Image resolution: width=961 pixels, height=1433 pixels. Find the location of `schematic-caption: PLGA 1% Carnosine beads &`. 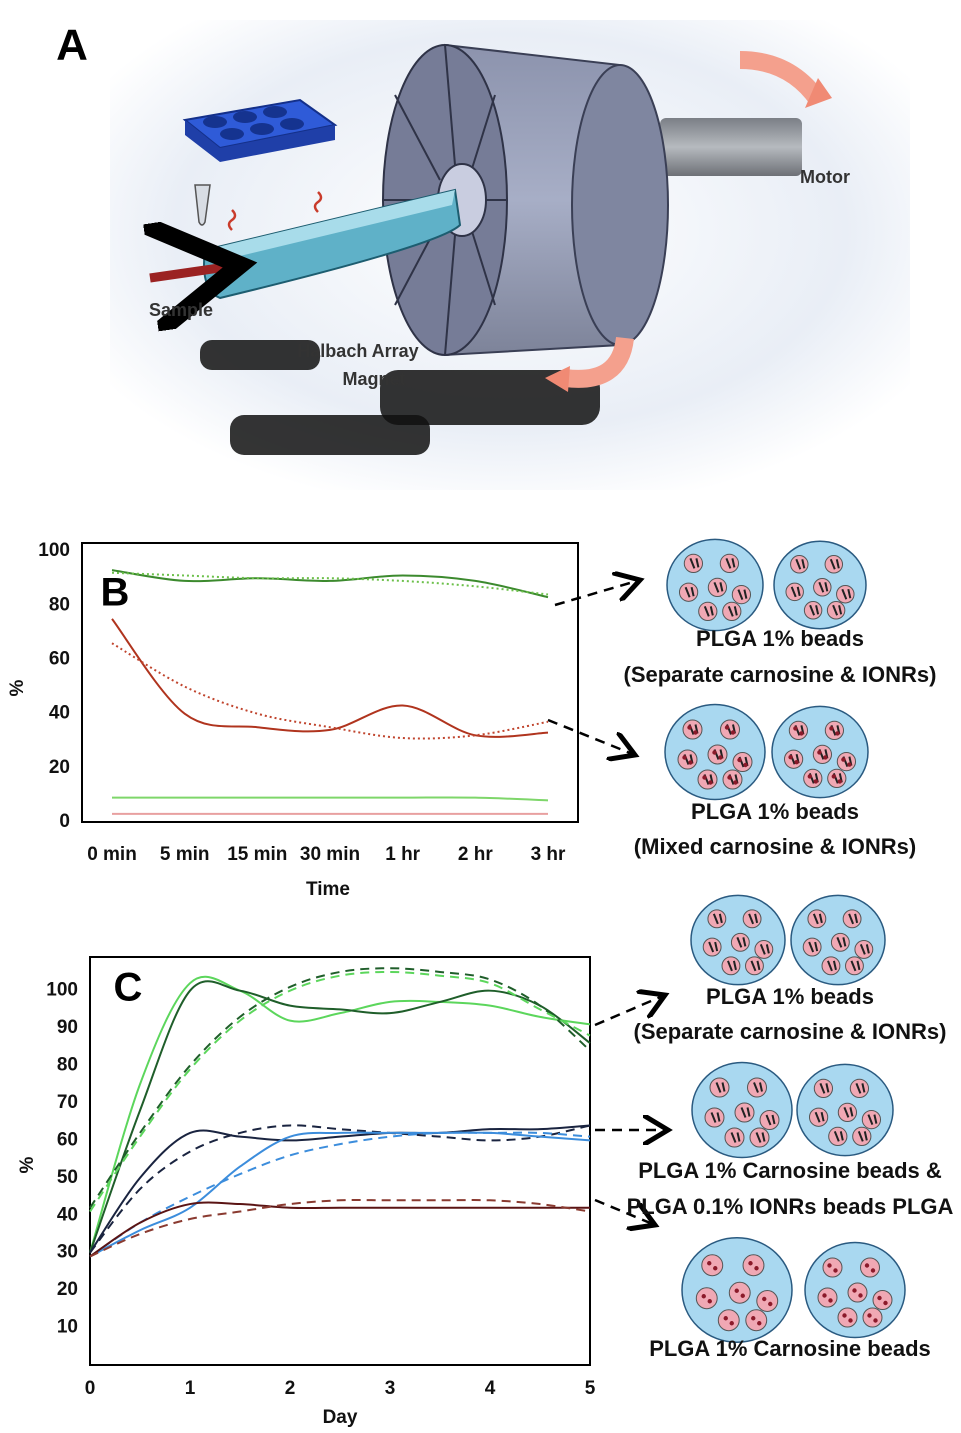

schematic-caption: PLGA 1% Carnosine beads & is located at coordinates (790, 1170).